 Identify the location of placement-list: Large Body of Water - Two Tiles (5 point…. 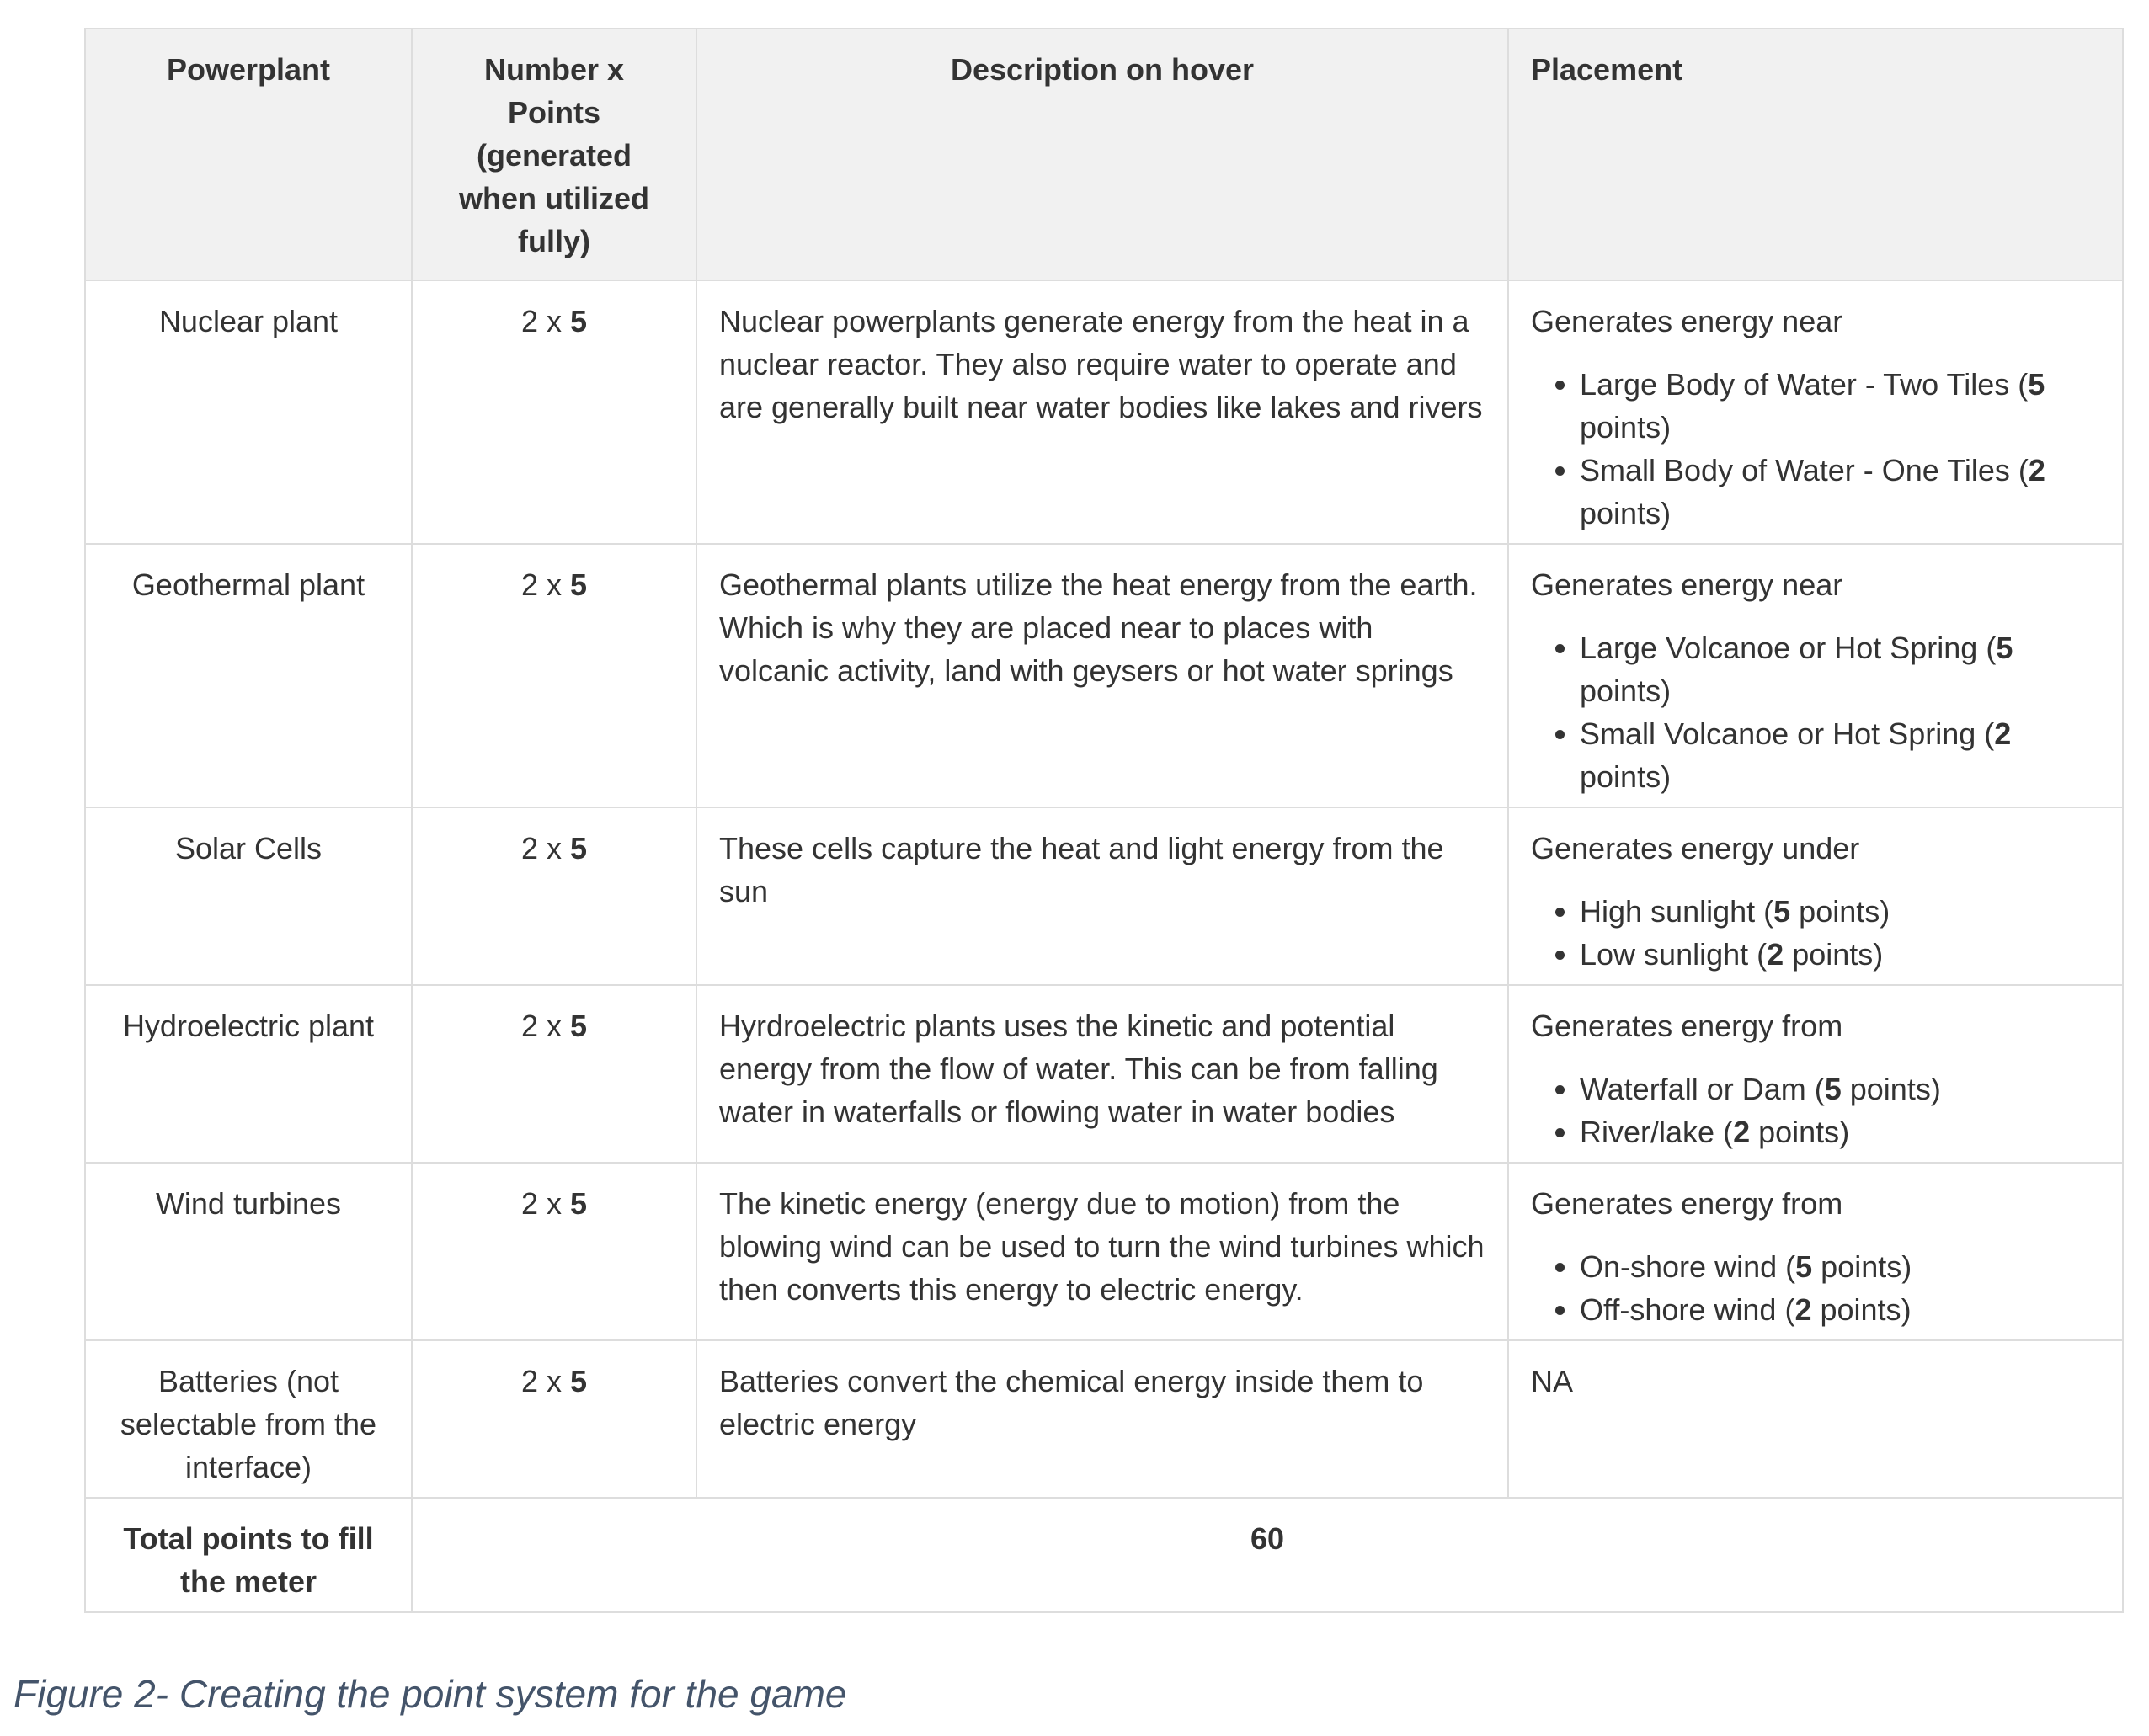
(1815, 449).